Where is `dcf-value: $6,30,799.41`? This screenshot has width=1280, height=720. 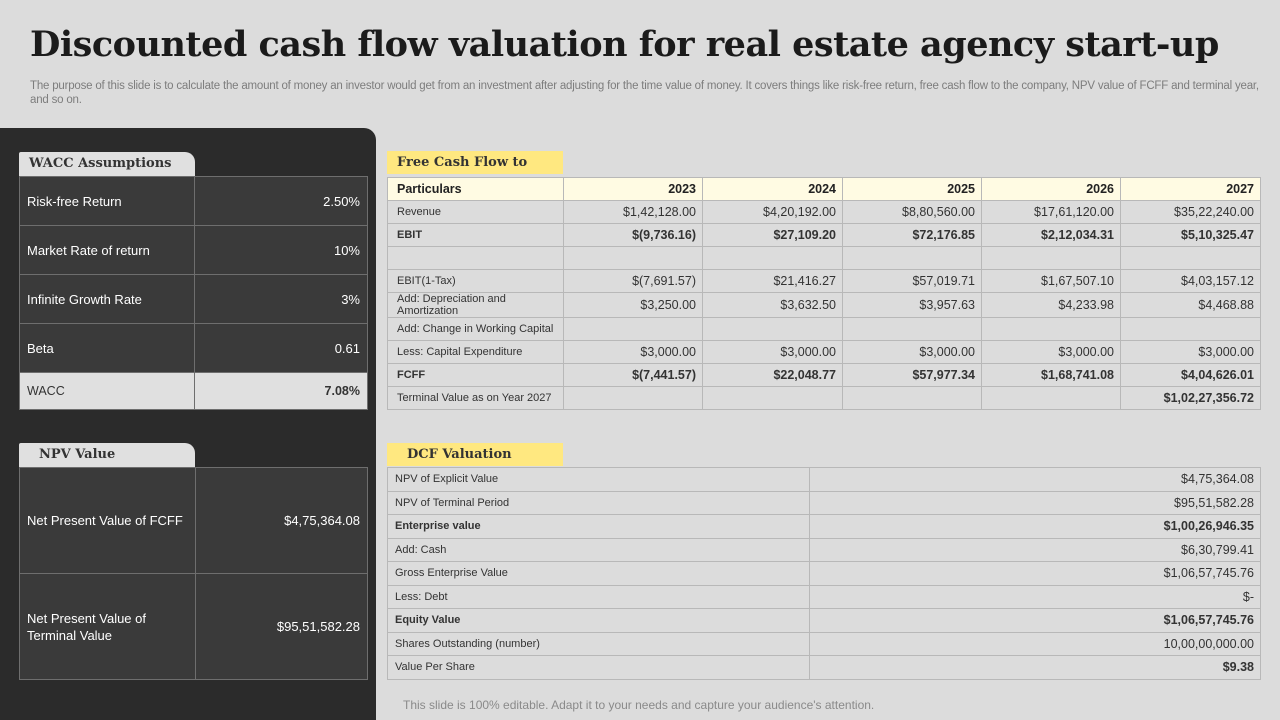
dcf-value: $6,30,799.41 is located at coordinates (1035, 549).